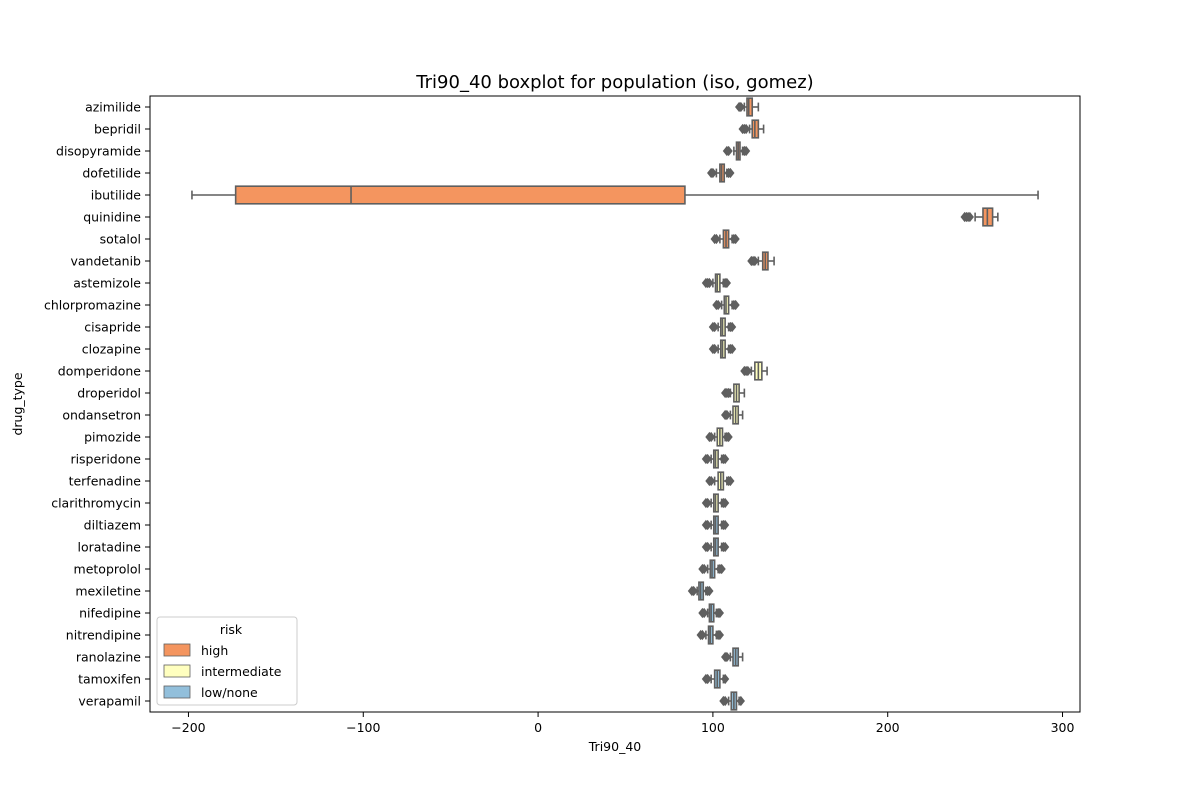 The width and height of the screenshot is (1200, 800). Describe the element at coordinates (117, 129) in the screenshot. I see `y-tick-label: bepridil` at that location.